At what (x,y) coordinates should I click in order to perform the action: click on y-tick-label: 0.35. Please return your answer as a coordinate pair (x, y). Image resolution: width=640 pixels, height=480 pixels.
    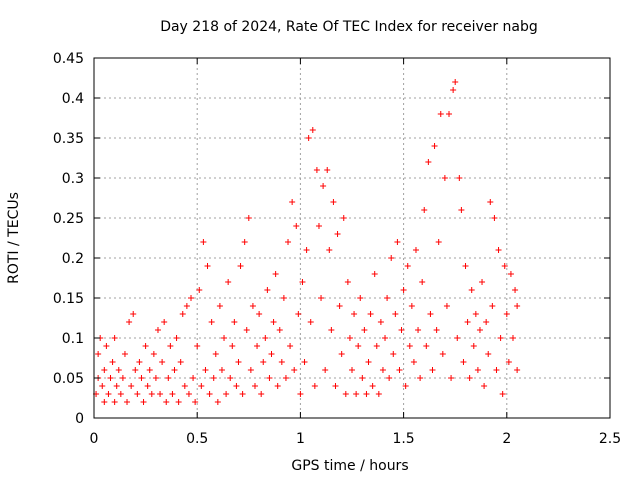
    Looking at the image, I should click on (68, 139).